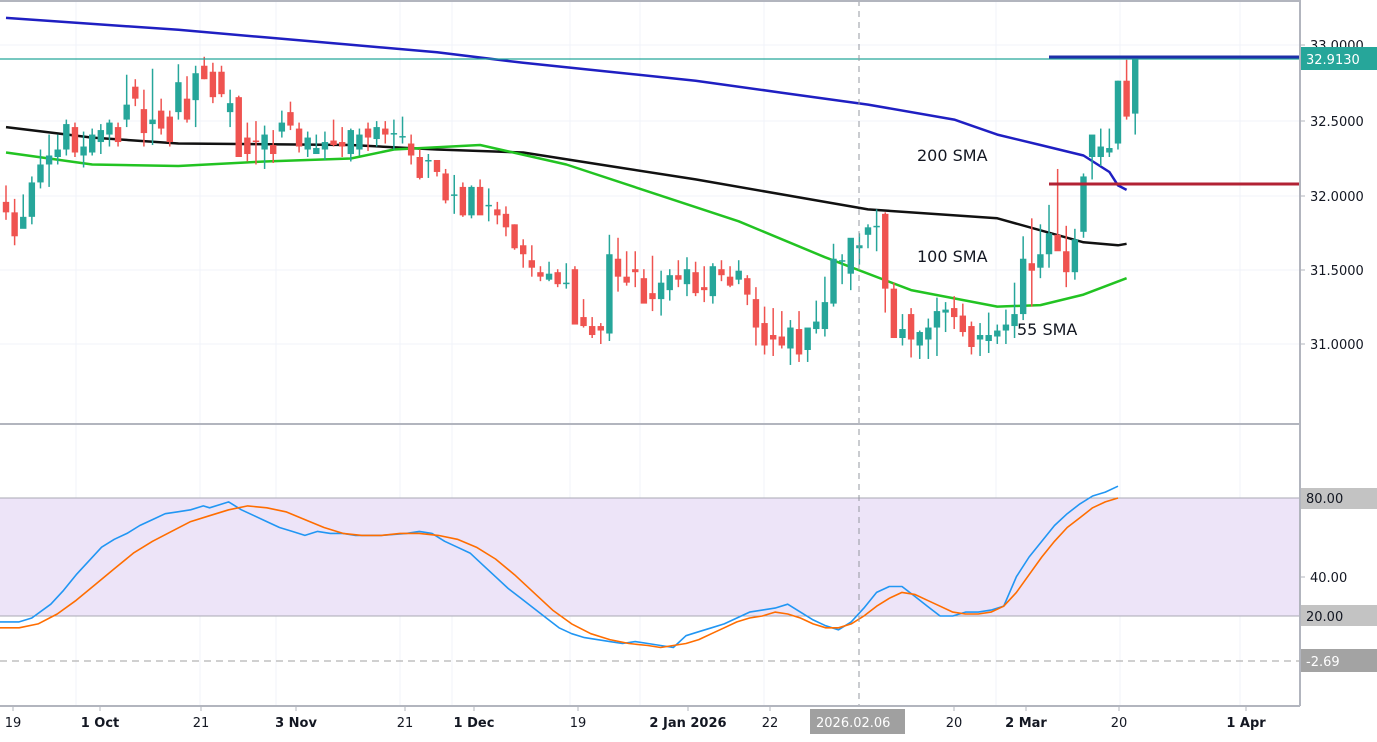  Describe the element at coordinates (566, 186) in the screenshot. I see `sma100-line` at that location.